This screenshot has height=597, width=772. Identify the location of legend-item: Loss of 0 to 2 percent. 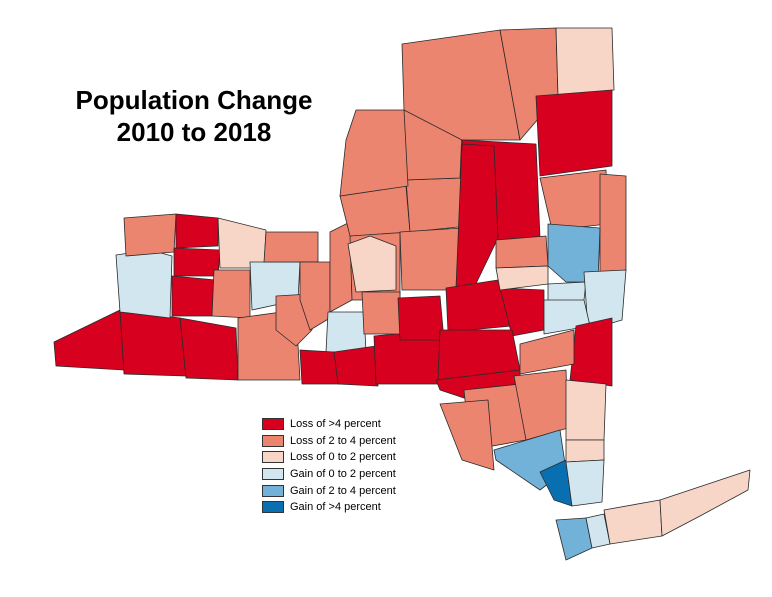
(329, 457).